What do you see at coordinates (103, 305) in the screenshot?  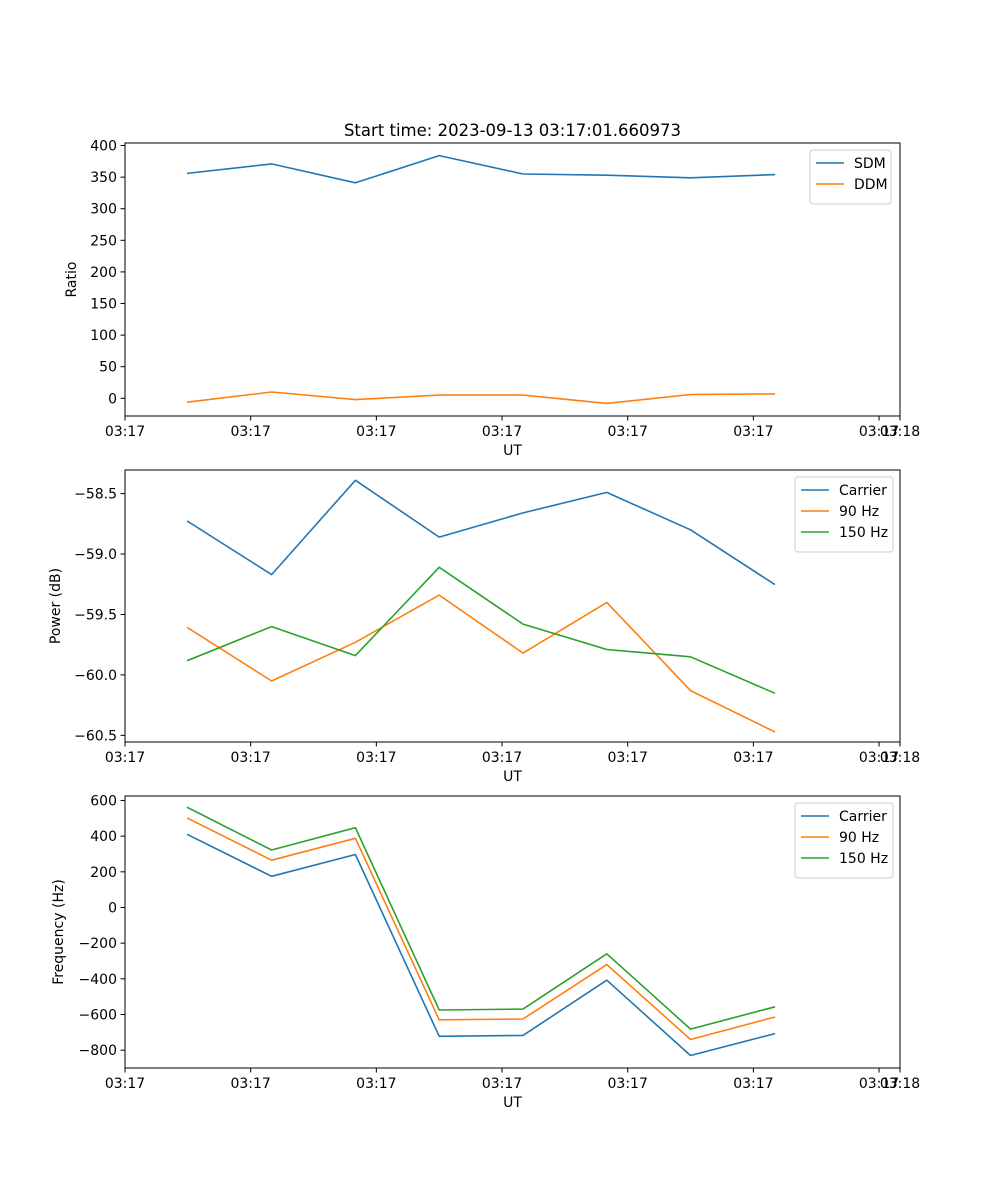 I see `y-tick-label: 150` at bounding box center [103, 305].